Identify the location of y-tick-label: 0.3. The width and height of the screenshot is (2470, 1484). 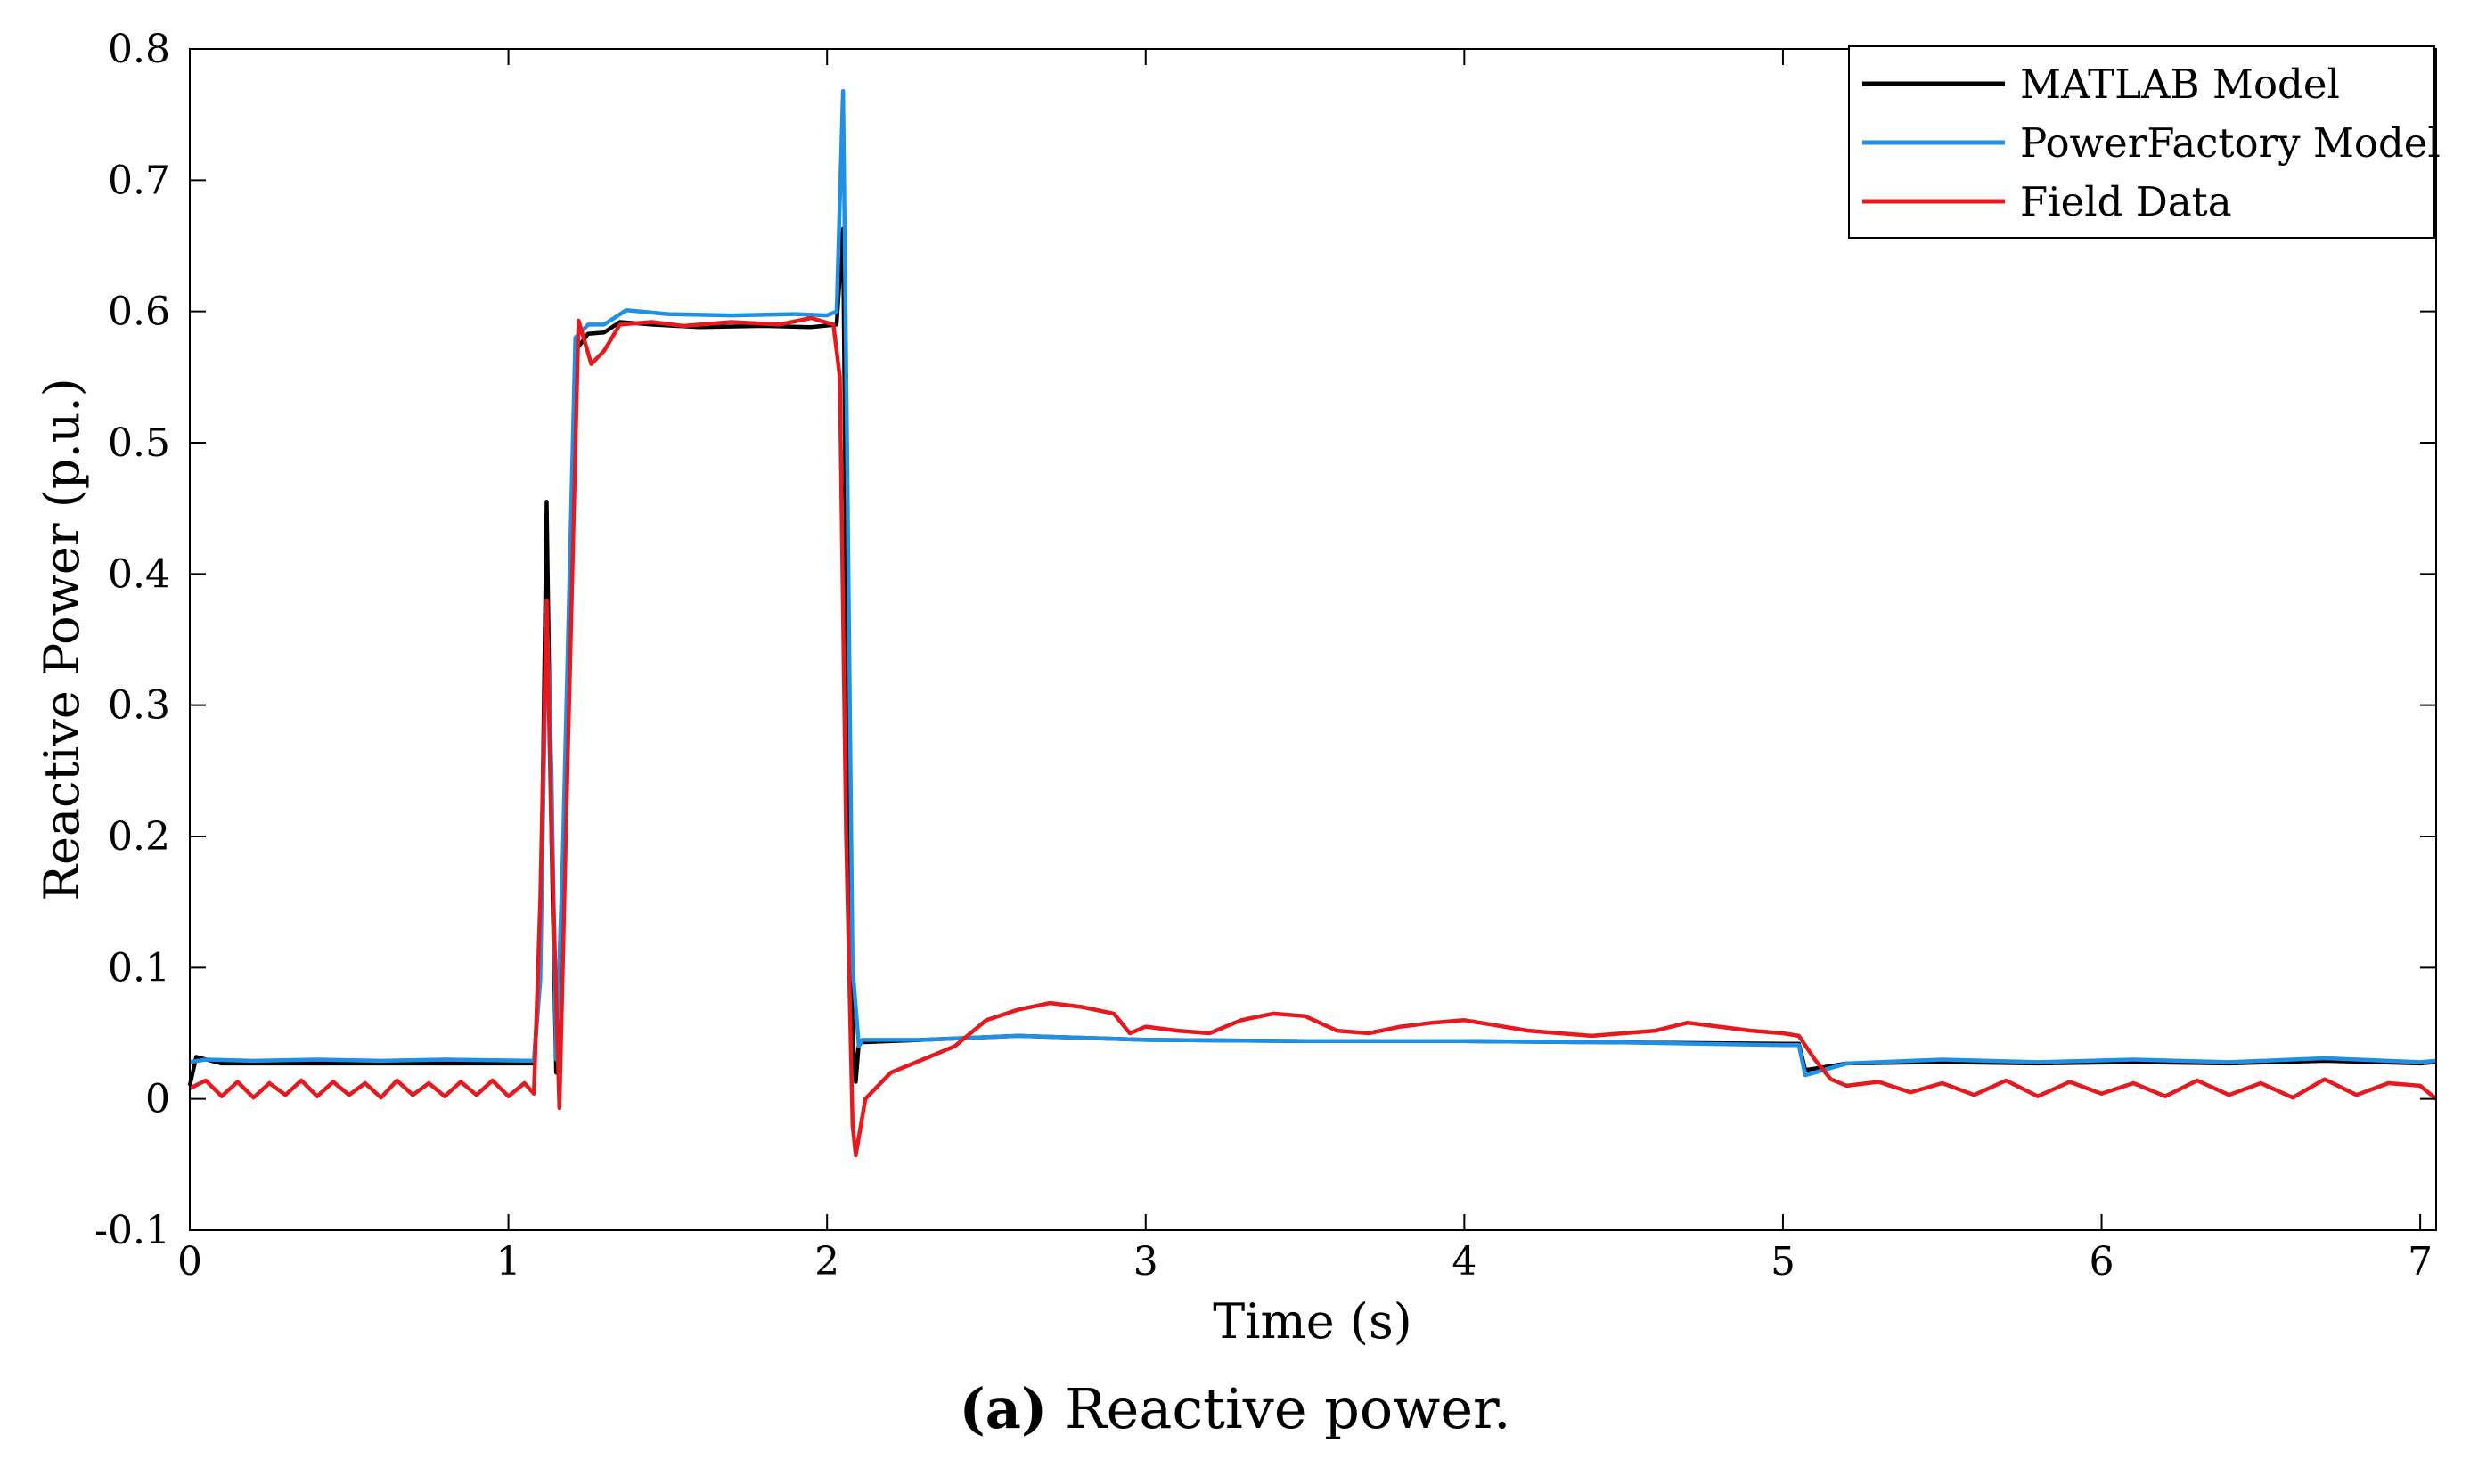
(139, 706).